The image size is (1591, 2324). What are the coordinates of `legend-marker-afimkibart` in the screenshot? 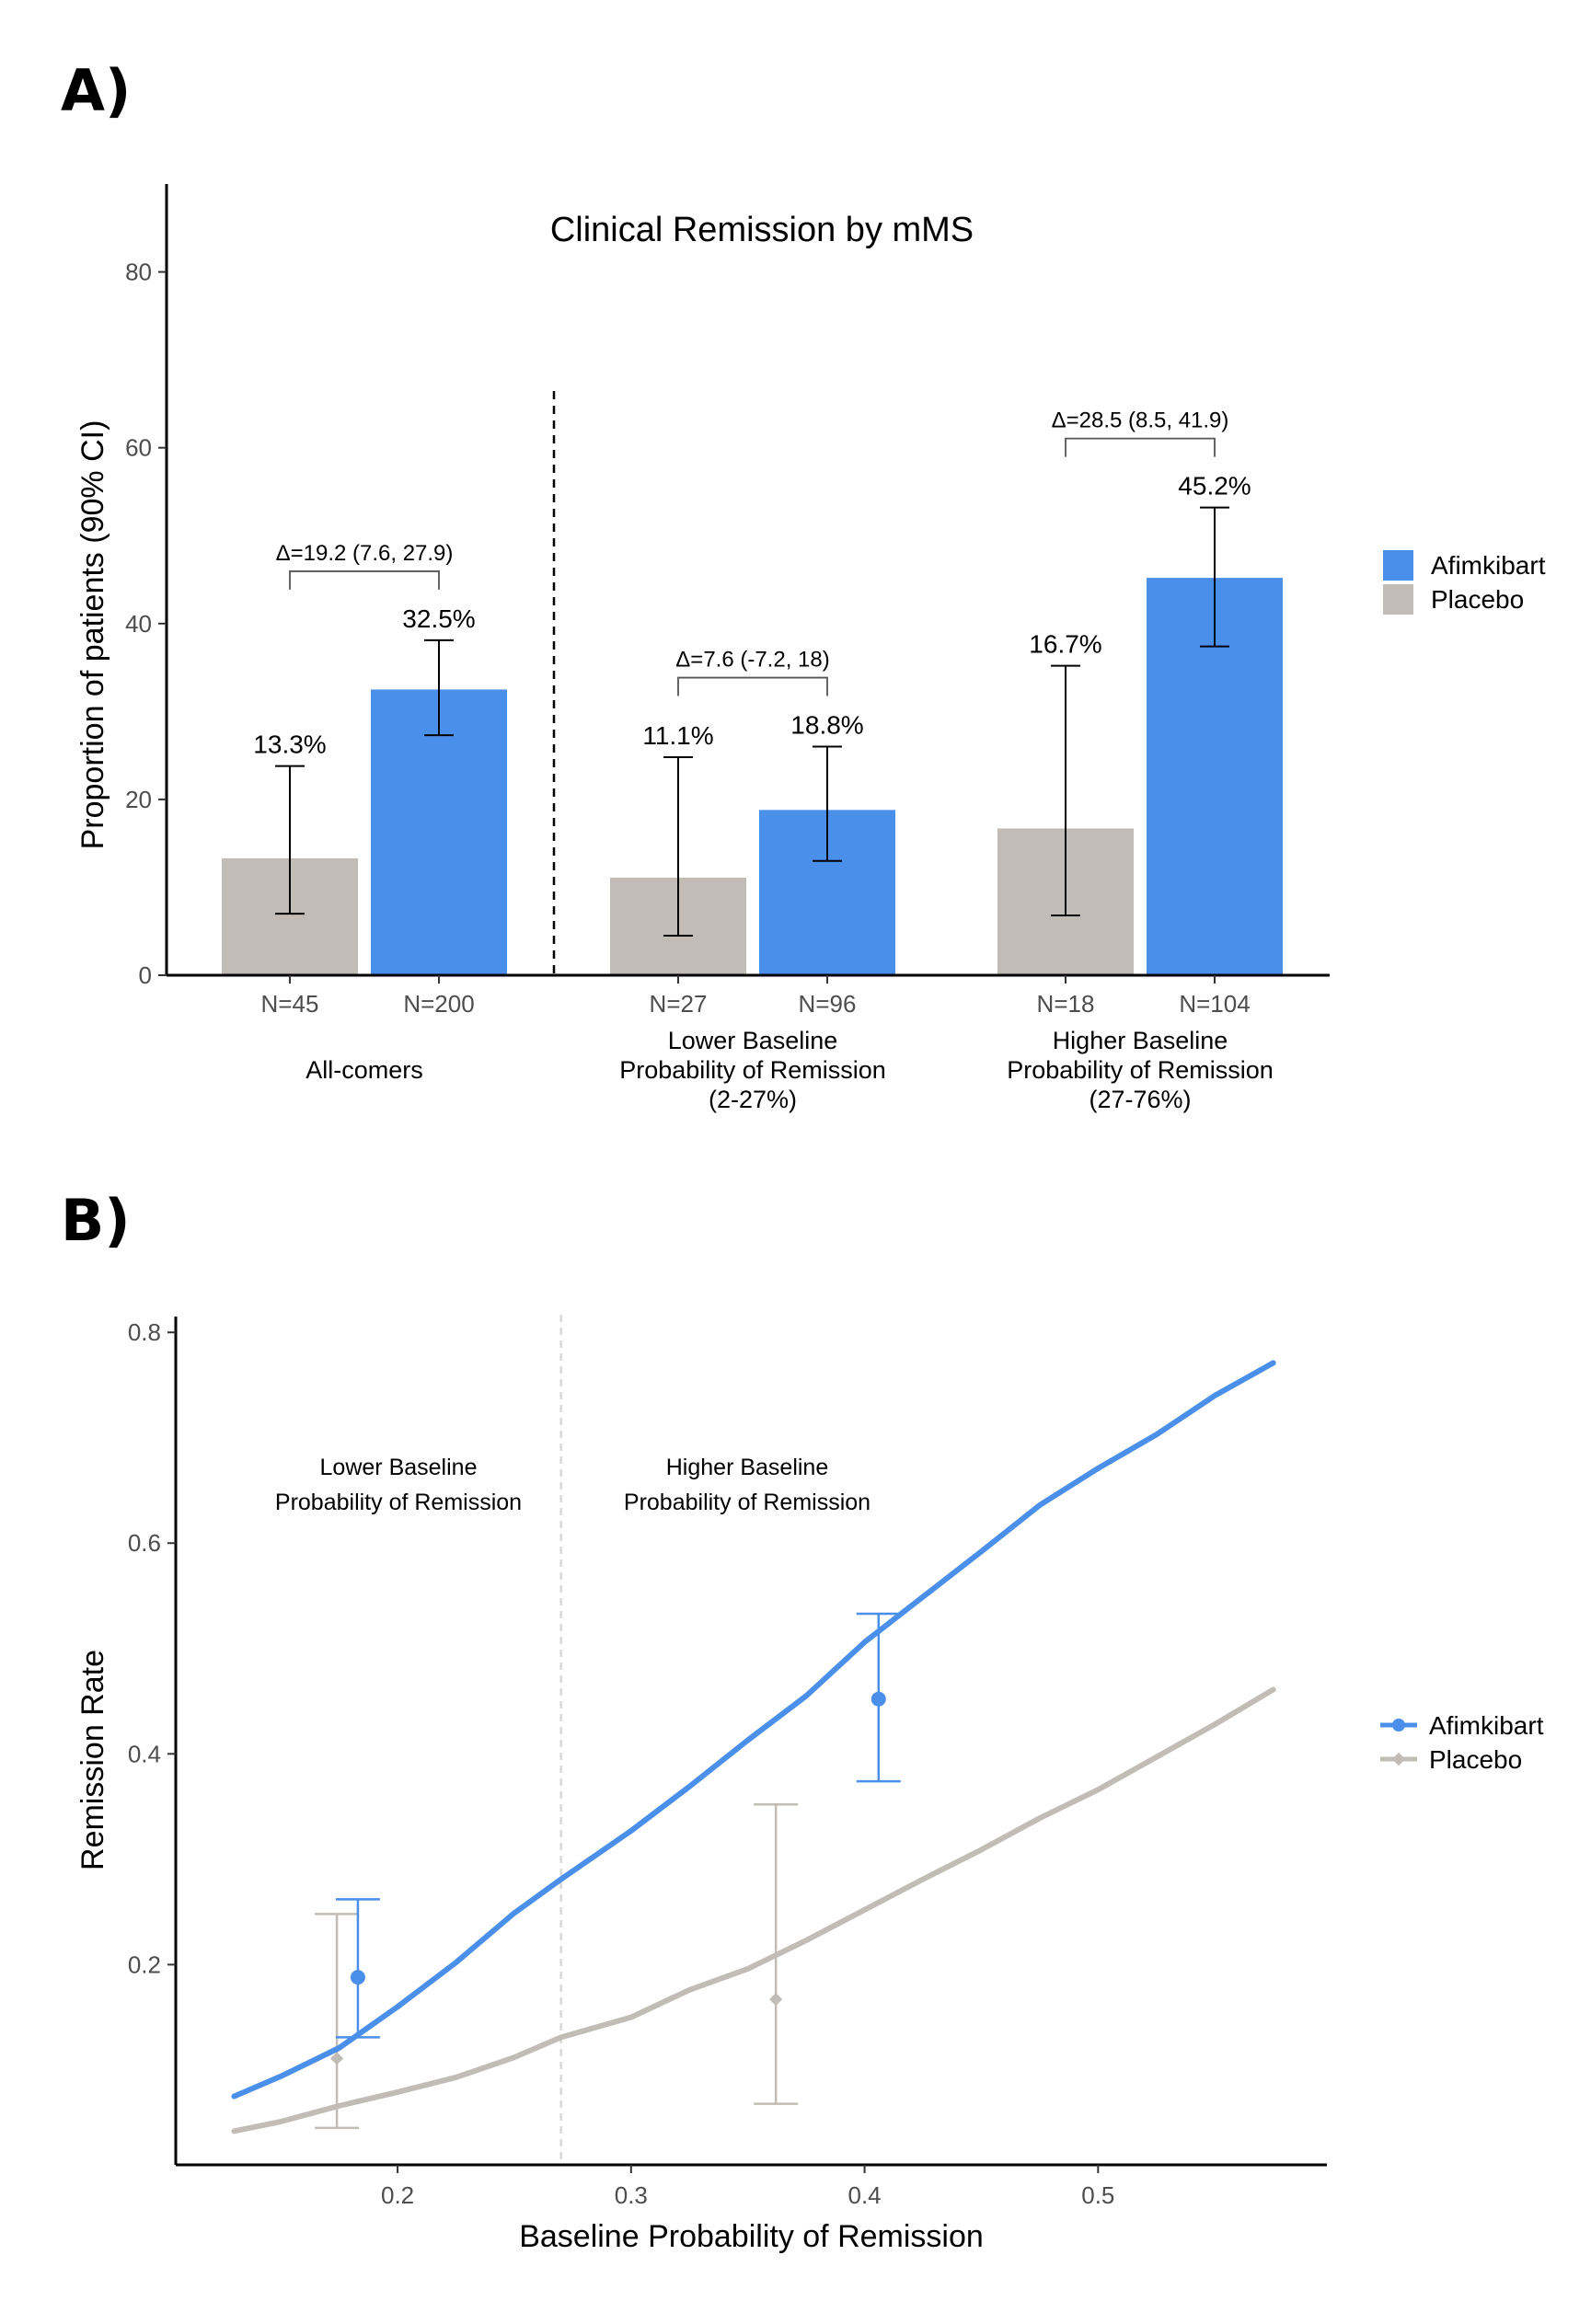 It's located at (1398, 1725).